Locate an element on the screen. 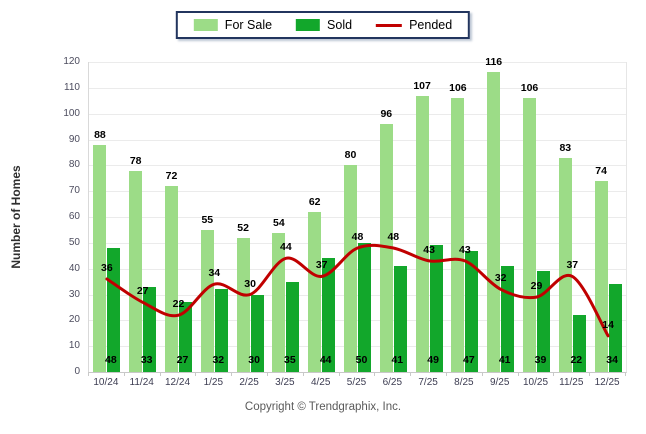  y-tick-label: 90 is located at coordinates (74, 139).